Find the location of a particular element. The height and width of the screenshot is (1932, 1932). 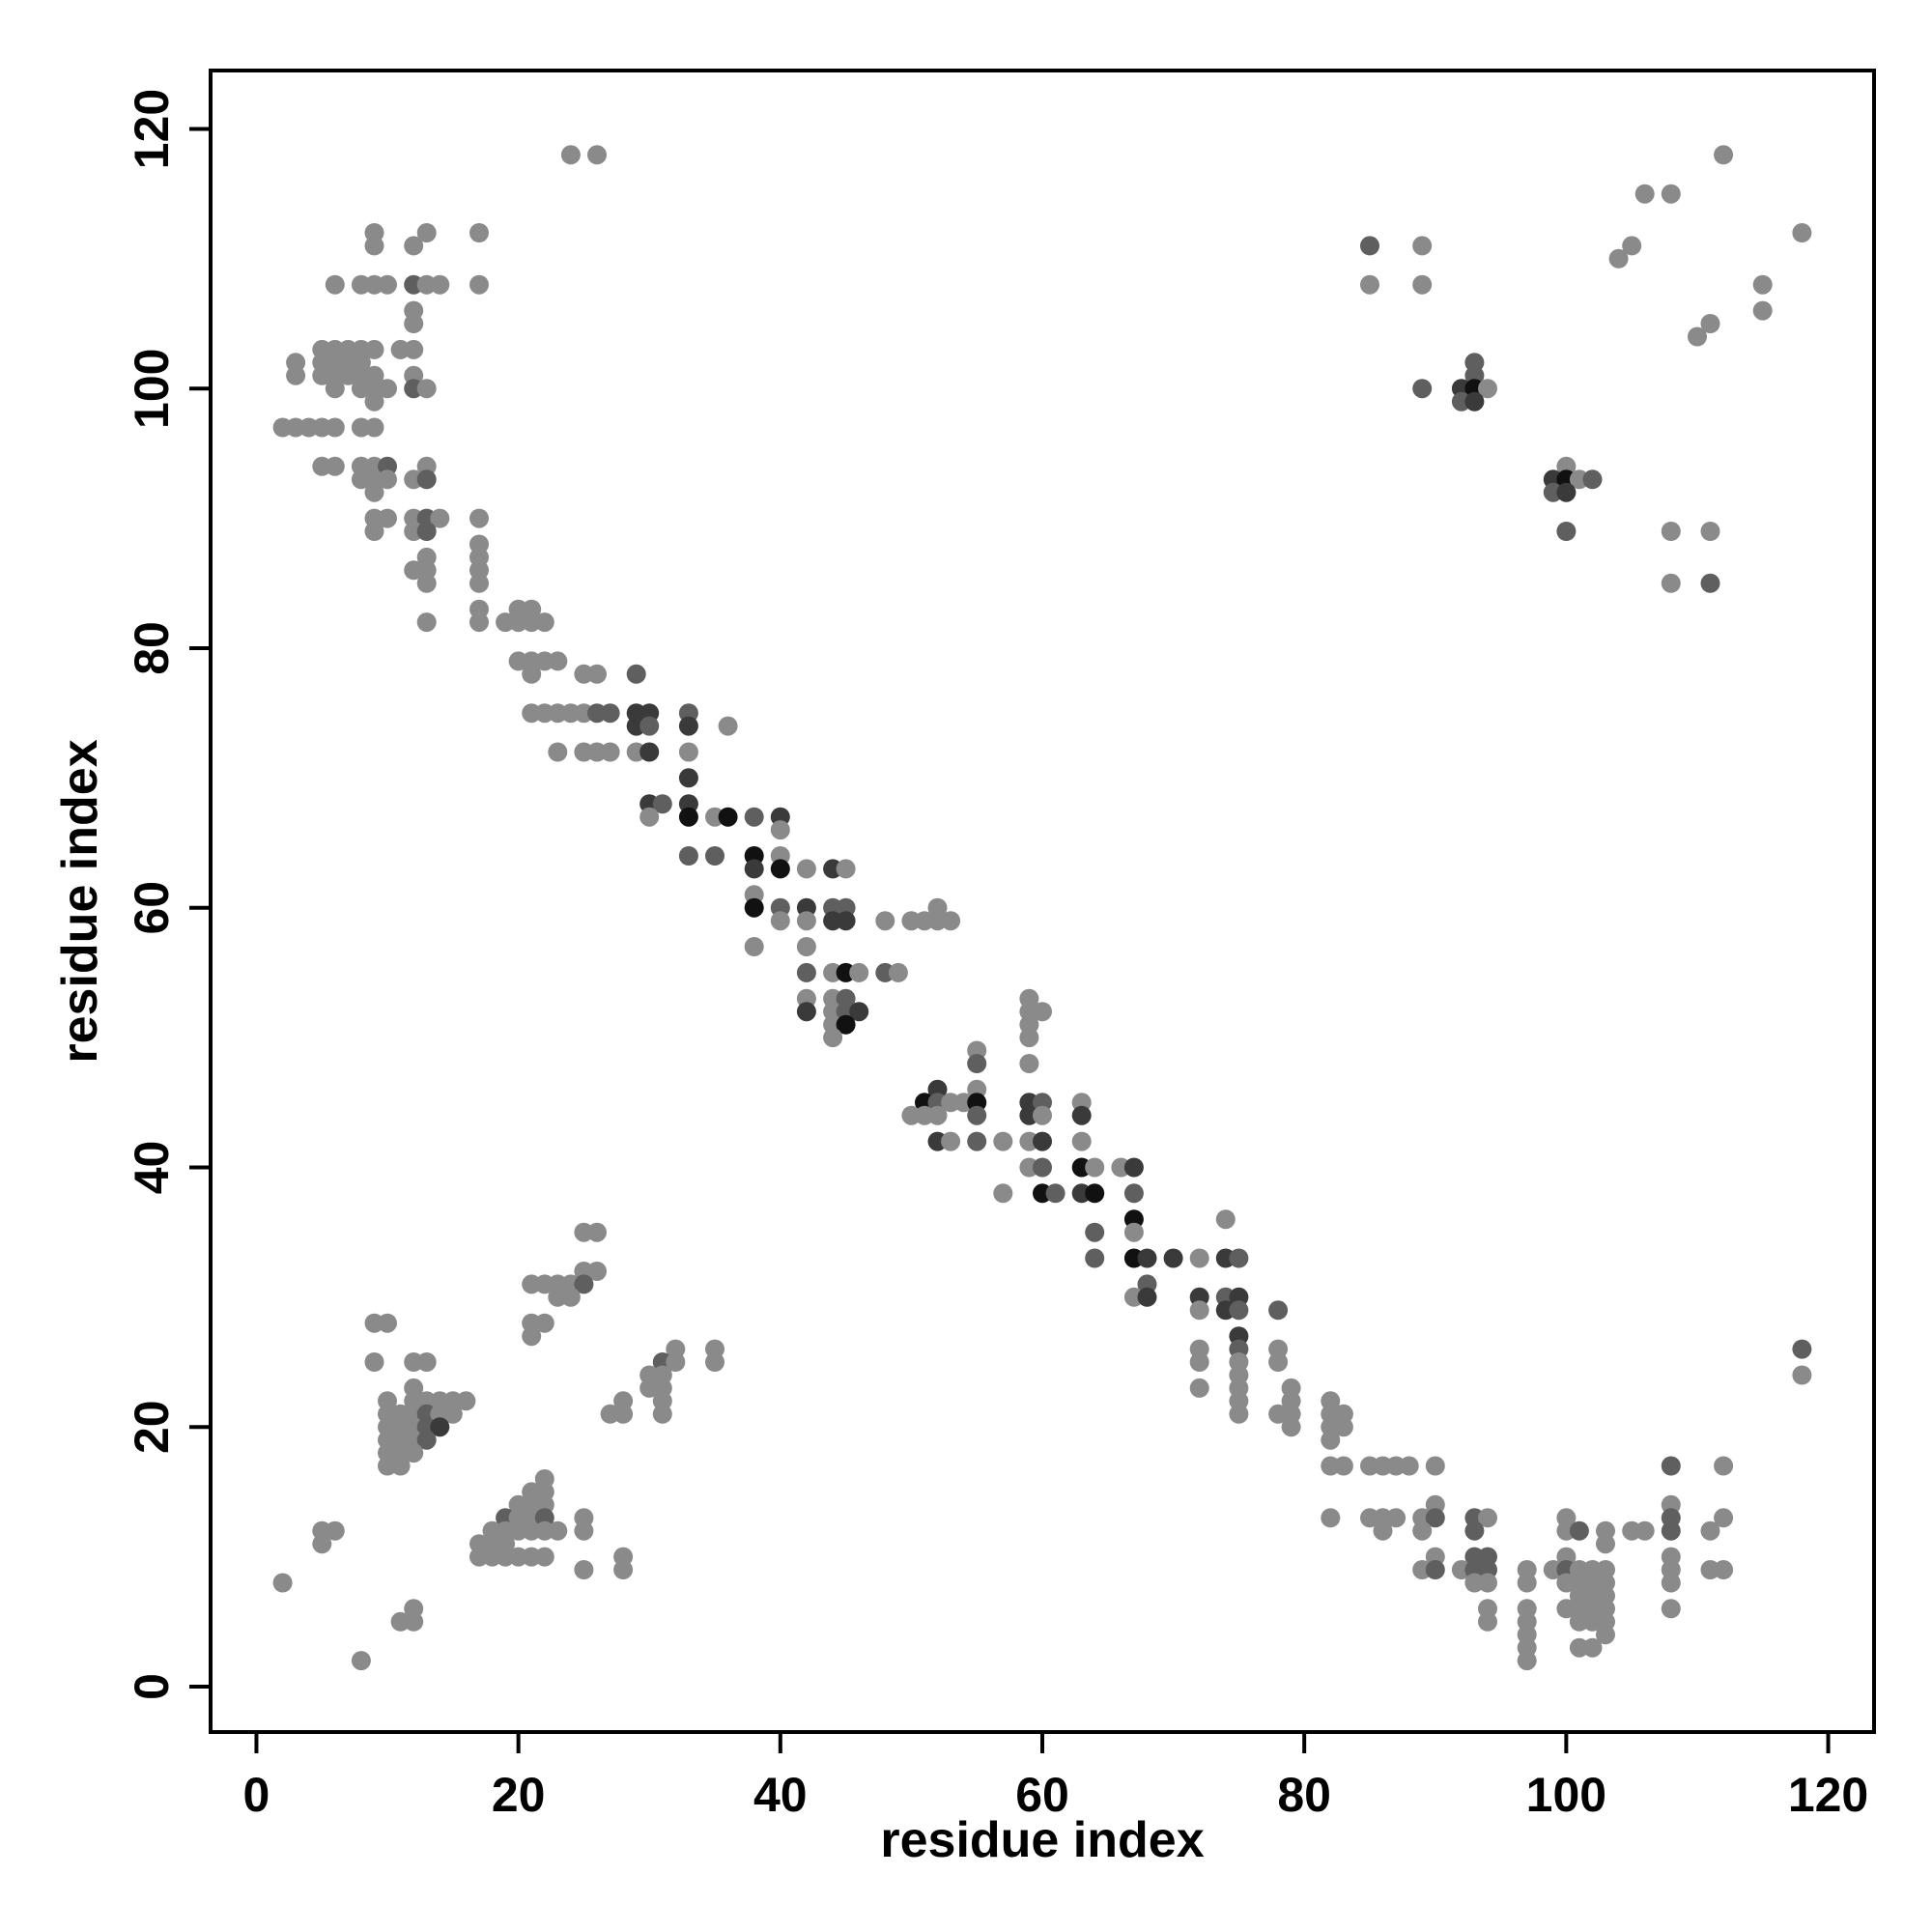

y-axis: 0 20 40 60 80 100 120 is located at coordinates (168, 894).